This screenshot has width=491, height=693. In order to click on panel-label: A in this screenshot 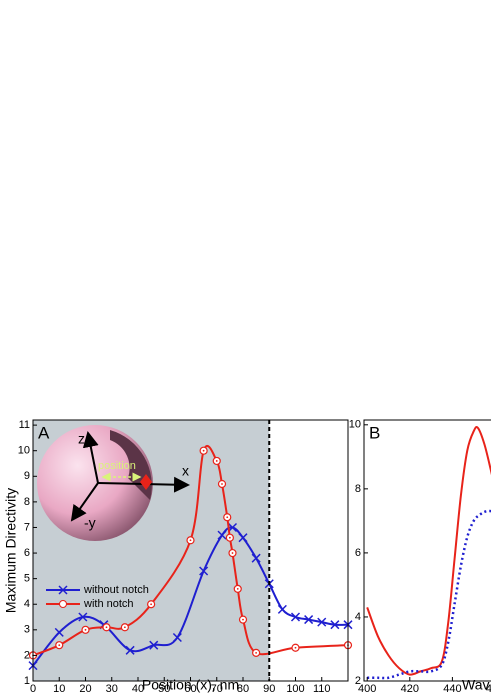, I will do `click(44, 432)`.